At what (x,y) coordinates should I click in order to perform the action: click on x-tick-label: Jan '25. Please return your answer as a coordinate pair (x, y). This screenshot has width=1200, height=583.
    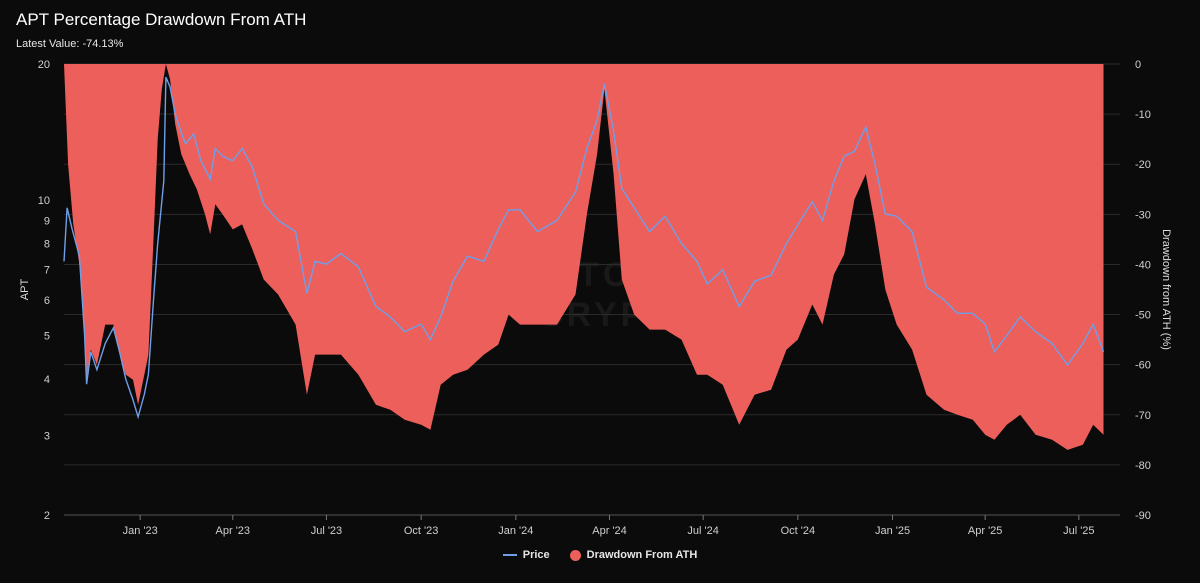
    Looking at the image, I should click on (892, 531).